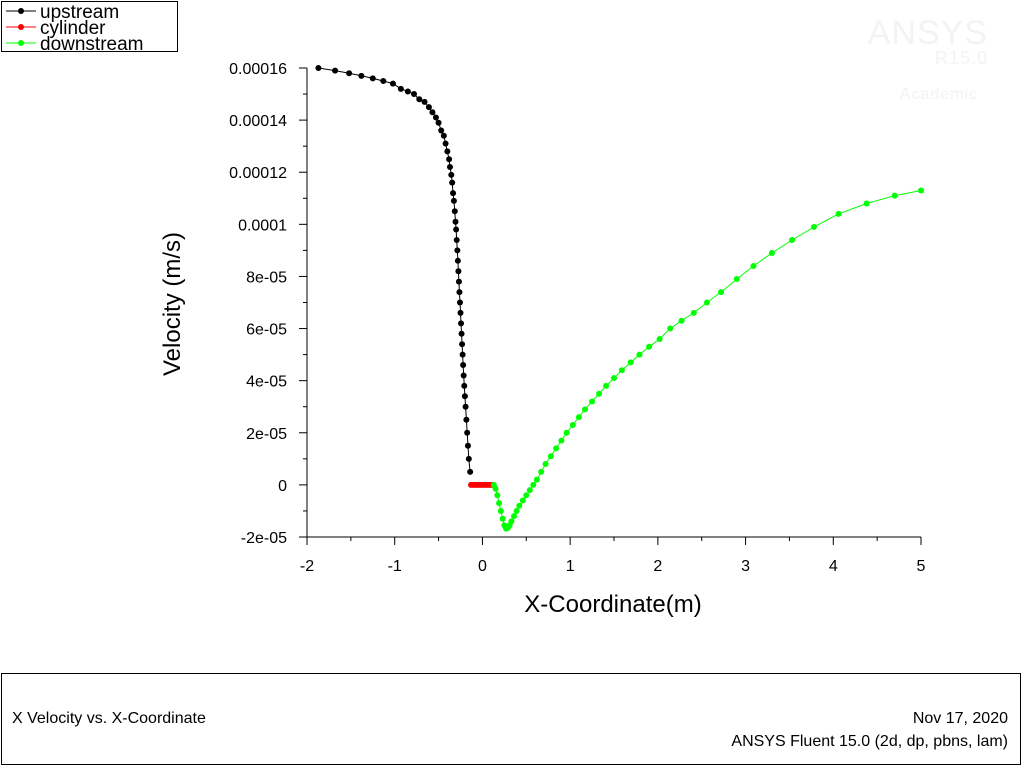 This screenshot has width=1024, height=768. Describe the element at coordinates (92, 44) in the screenshot. I see `legend-label: downstream` at that location.